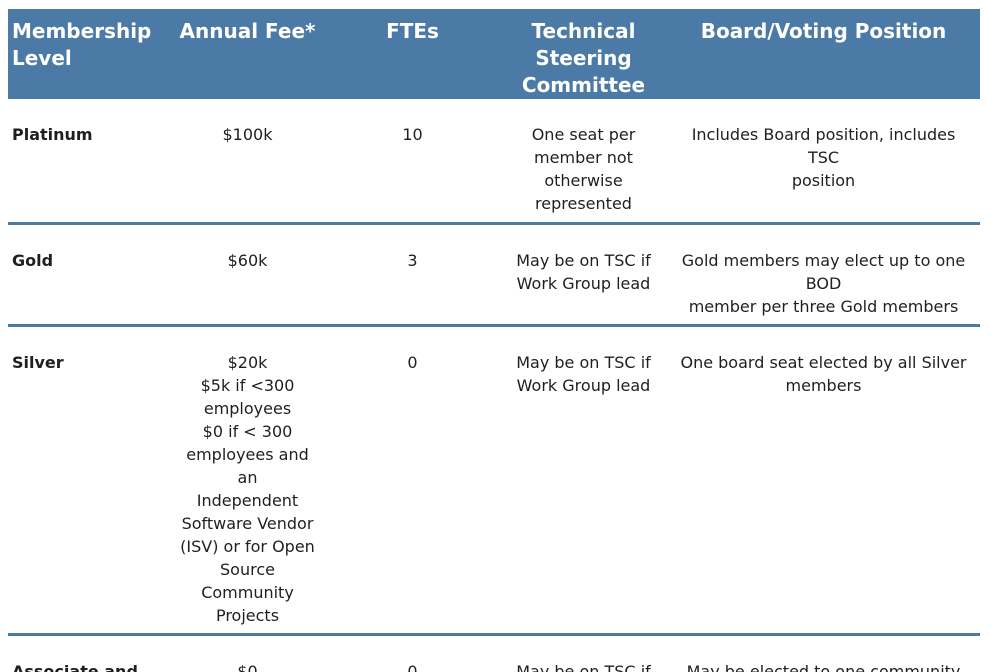  What do you see at coordinates (823, 54) in the screenshot?
I see `column-header-board-voting-position: Board/Voting Position` at bounding box center [823, 54].